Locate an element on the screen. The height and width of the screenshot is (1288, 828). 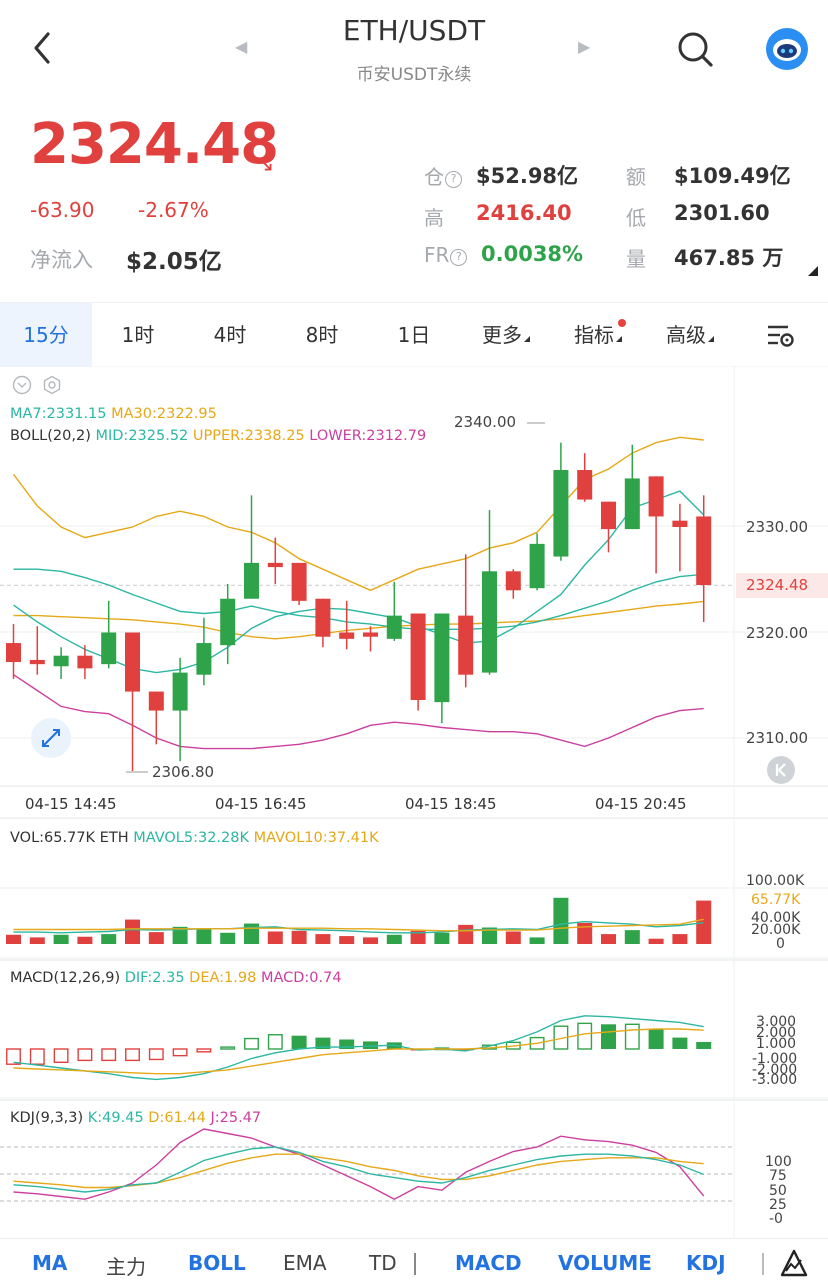
max-price-label: 2340.00 is located at coordinates (485, 422).